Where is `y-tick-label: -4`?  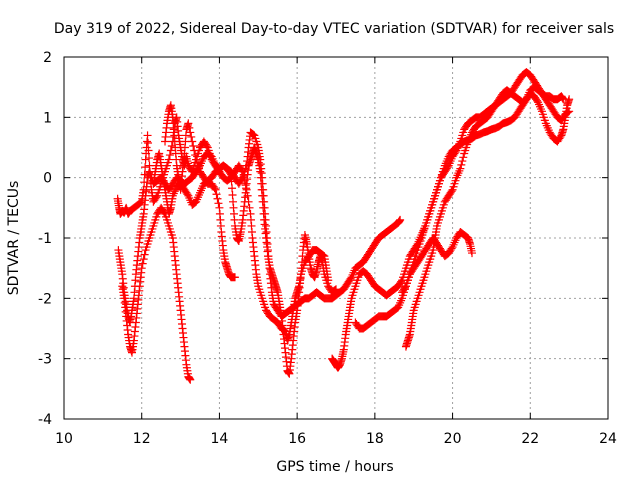 y-tick-label: -4 is located at coordinates (45, 420).